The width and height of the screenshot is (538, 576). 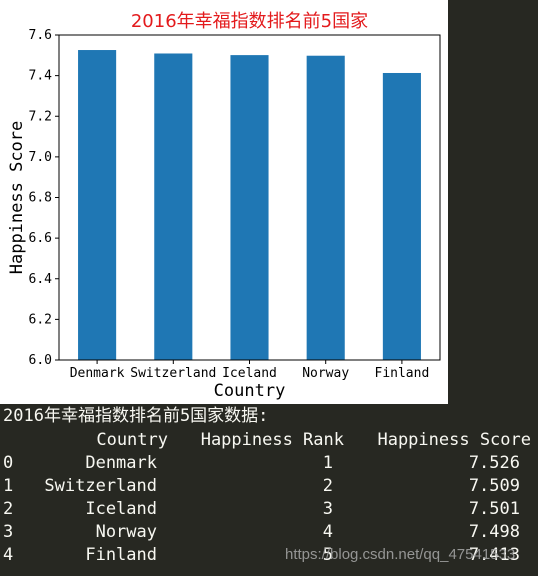 I want to click on row-index: 0, so click(x=8, y=463).